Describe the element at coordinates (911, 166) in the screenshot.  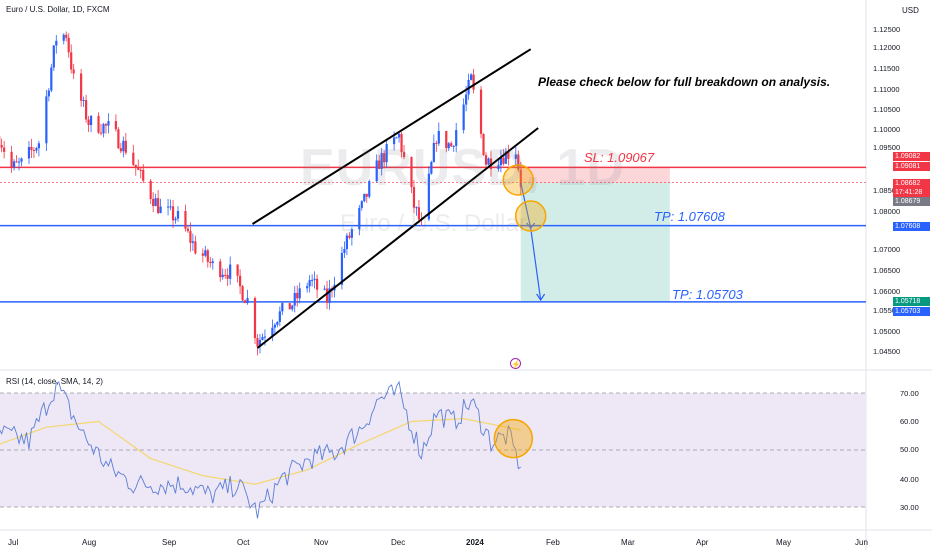
I see `price-tag: 1.09081` at that location.